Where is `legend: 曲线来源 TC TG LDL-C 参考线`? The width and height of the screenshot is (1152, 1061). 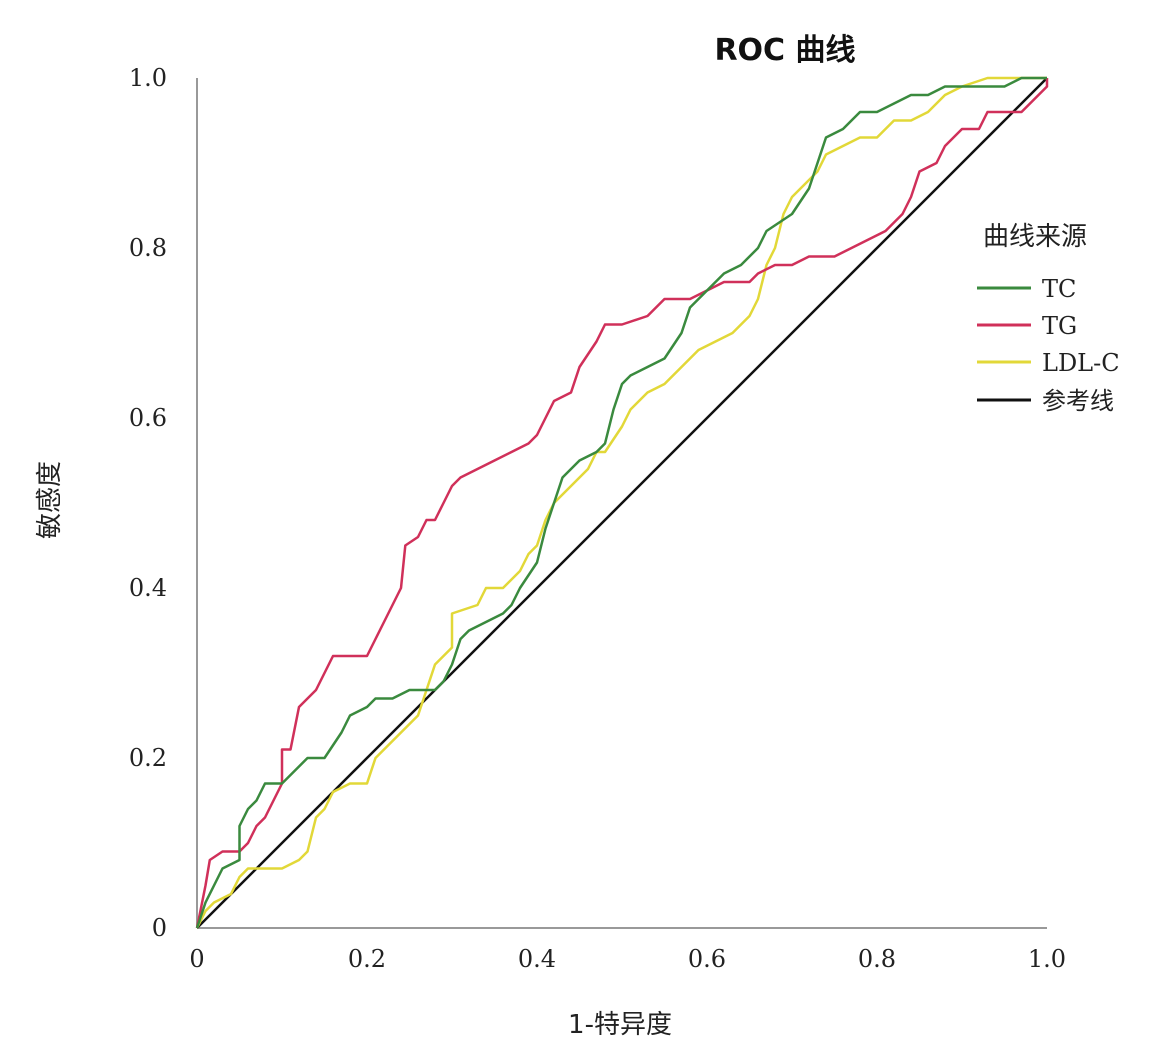 legend: 曲线来源 TC TG LDL-C 参考线 is located at coordinates (1048, 318).